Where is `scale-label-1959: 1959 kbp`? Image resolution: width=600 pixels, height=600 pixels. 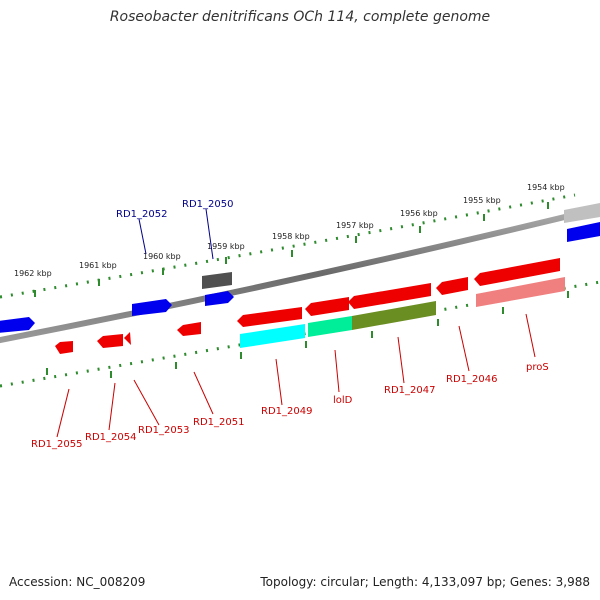 scale-label-1959: 1959 kbp is located at coordinates (226, 246).